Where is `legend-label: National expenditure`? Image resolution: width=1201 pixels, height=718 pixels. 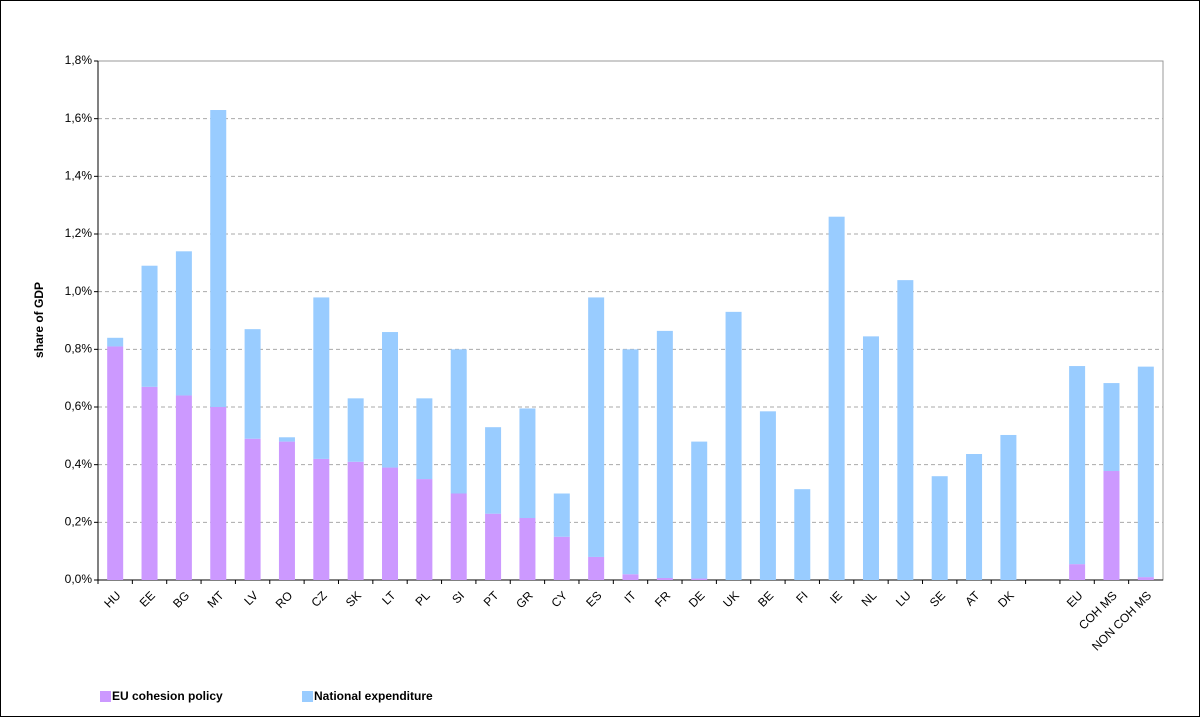
legend-label: National expenditure is located at coordinates (373, 696).